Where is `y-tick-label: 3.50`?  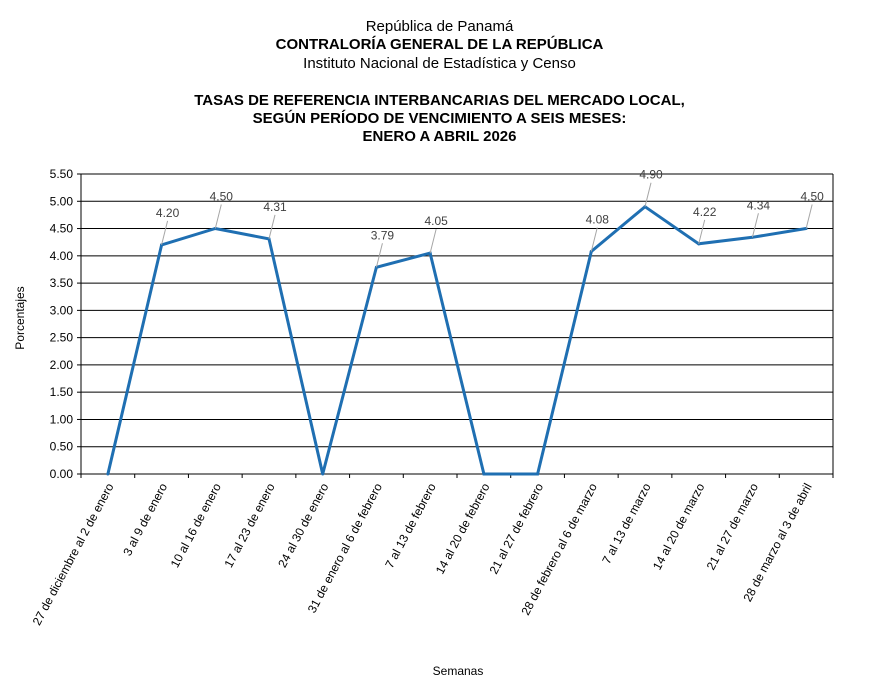
y-tick-label: 3.50 is located at coordinates (62, 283).